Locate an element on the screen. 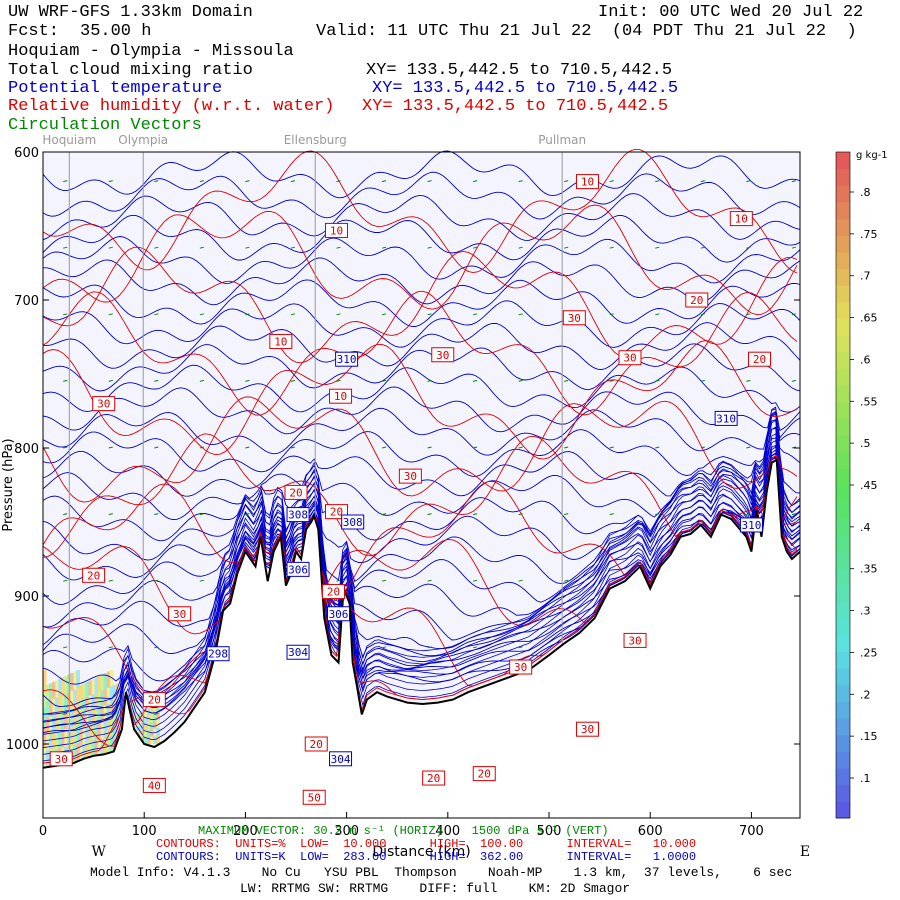 The height and width of the screenshot is (900, 900). colorbar-label: .7 is located at coordinates (865, 276).